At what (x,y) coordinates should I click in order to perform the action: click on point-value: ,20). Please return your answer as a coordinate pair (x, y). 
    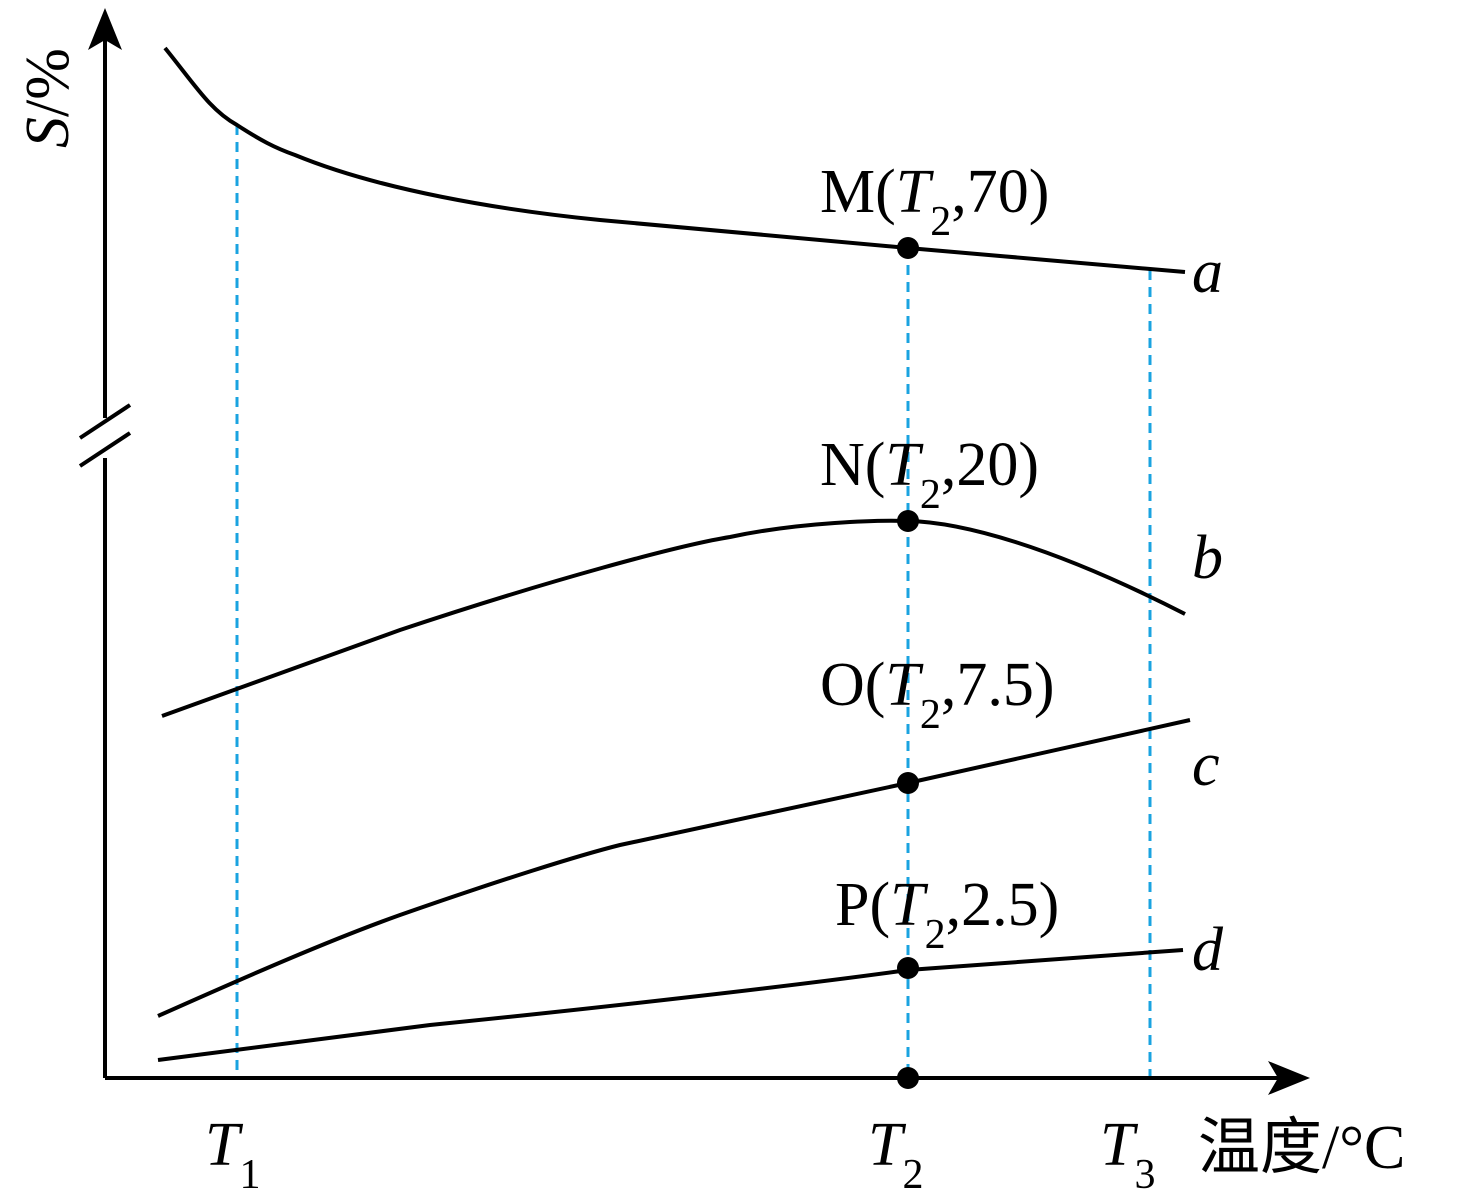
    Looking at the image, I should click on (990, 465).